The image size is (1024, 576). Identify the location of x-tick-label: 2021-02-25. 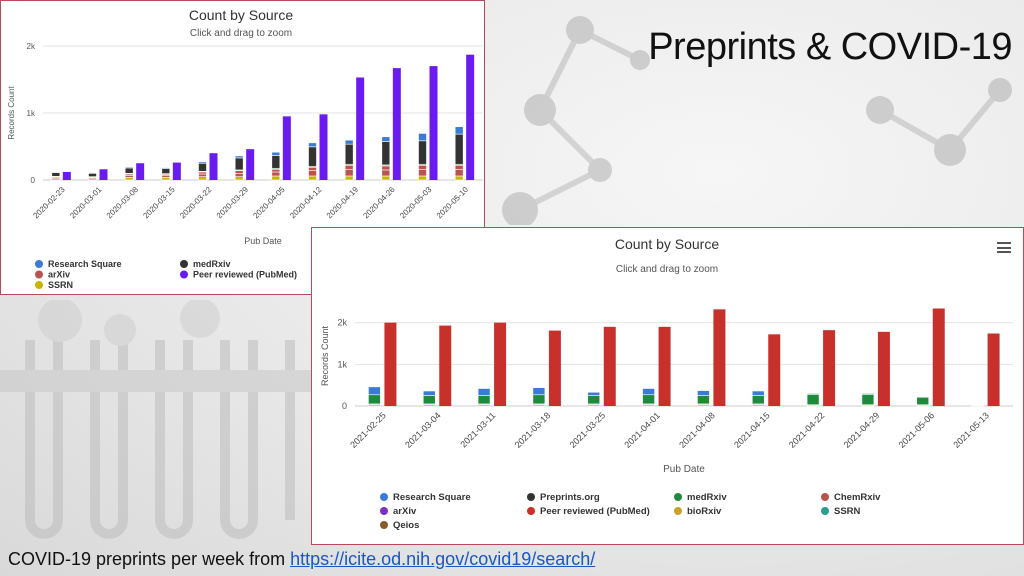
(368, 430).